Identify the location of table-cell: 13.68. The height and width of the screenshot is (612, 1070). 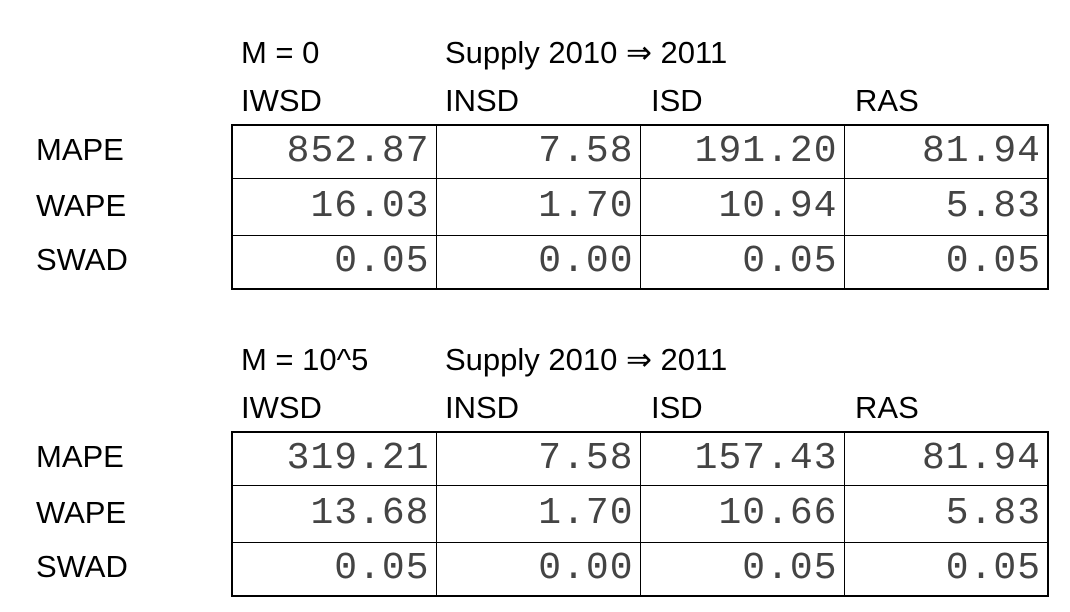
(334, 514).